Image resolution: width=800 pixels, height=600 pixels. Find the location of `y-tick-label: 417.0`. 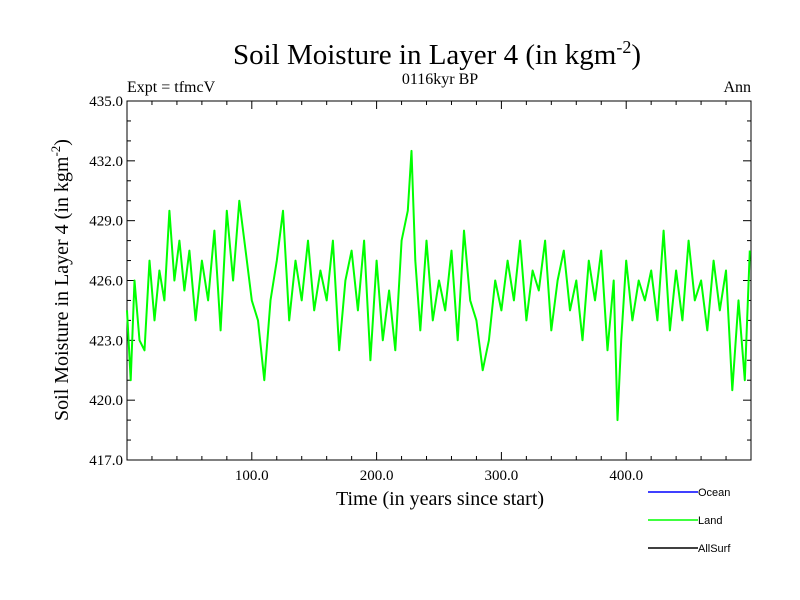

y-tick-label: 417.0 is located at coordinates (106, 461).